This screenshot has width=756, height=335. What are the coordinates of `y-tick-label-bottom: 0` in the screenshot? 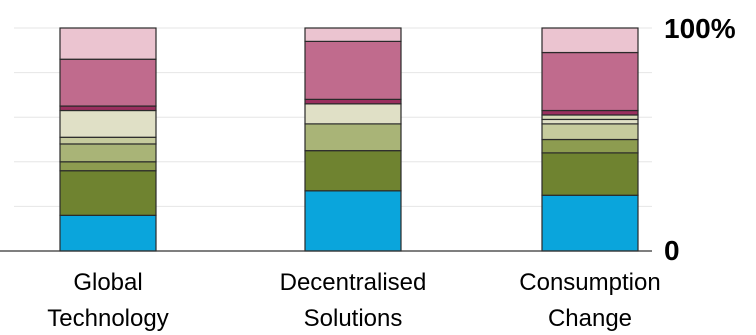 It's located at (672, 250).